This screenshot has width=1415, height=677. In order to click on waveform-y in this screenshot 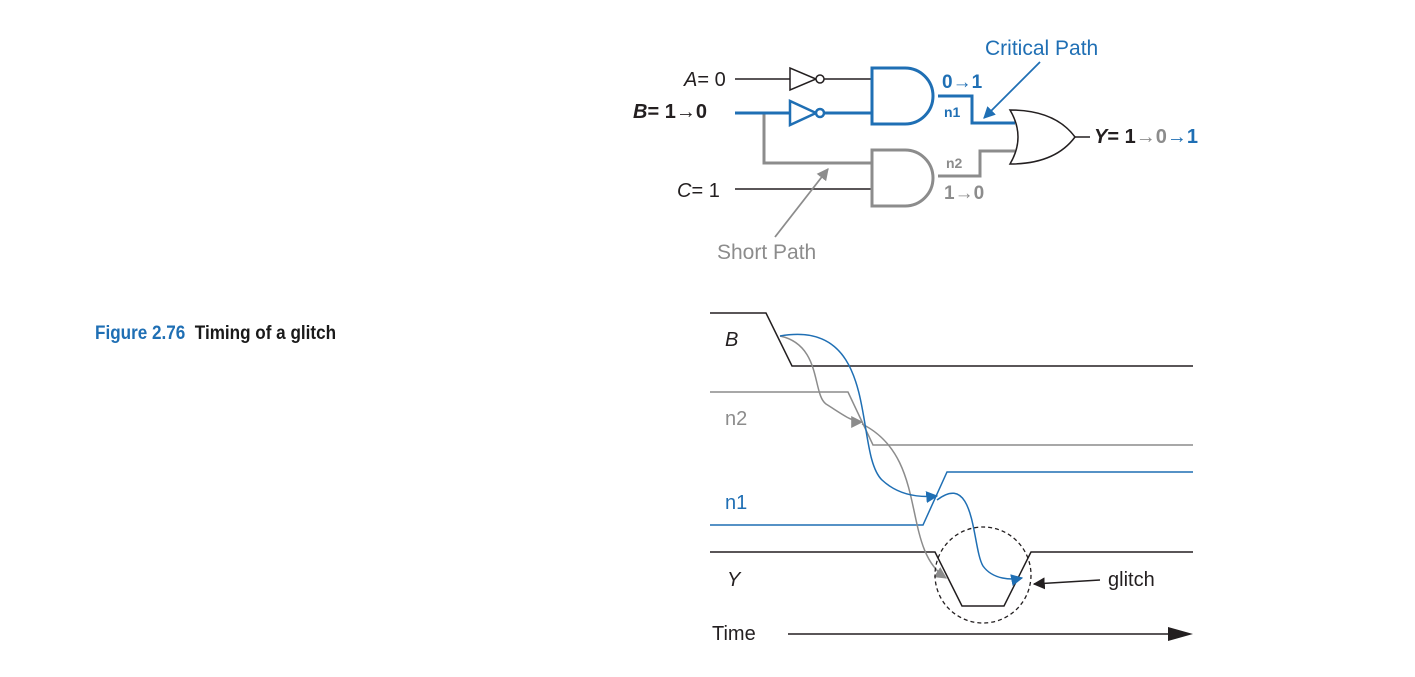, I will do `click(951, 579)`.